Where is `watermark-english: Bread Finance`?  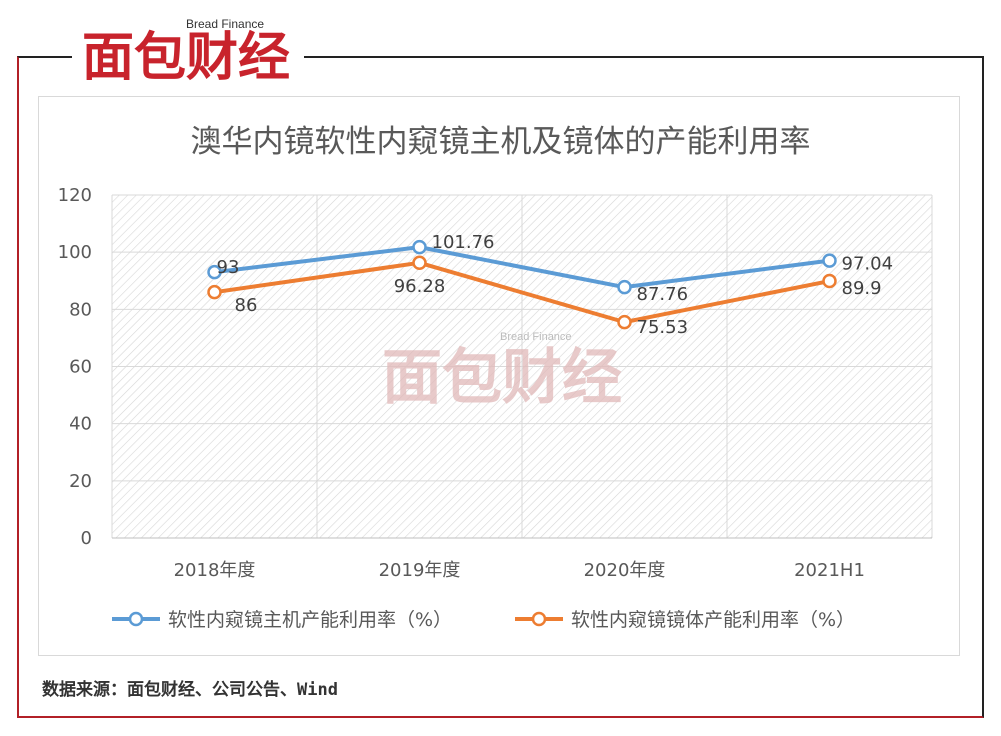
watermark-english: Bread Finance is located at coordinates (536, 337).